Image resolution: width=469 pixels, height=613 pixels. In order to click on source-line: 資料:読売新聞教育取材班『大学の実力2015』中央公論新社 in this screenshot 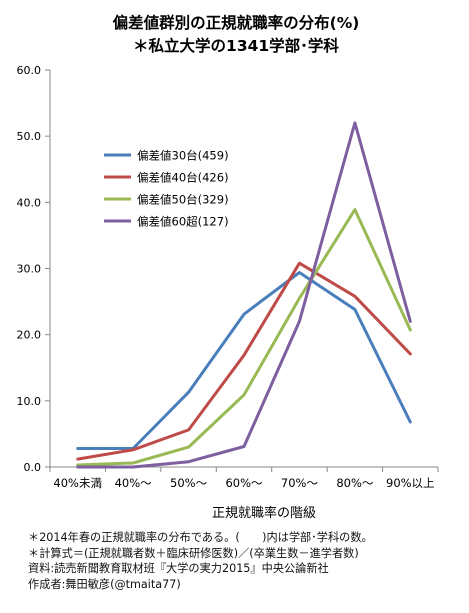, I will do `click(178, 568)`.